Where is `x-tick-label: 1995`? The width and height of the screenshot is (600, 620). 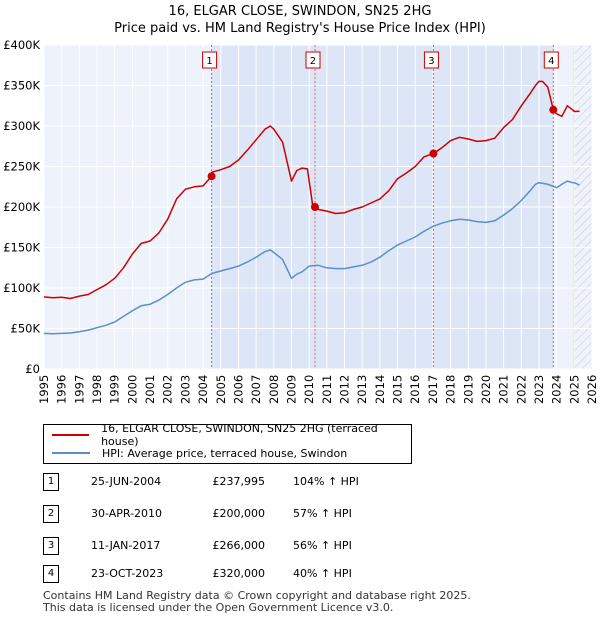 x-tick-label: 1995 is located at coordinates (44, 389).